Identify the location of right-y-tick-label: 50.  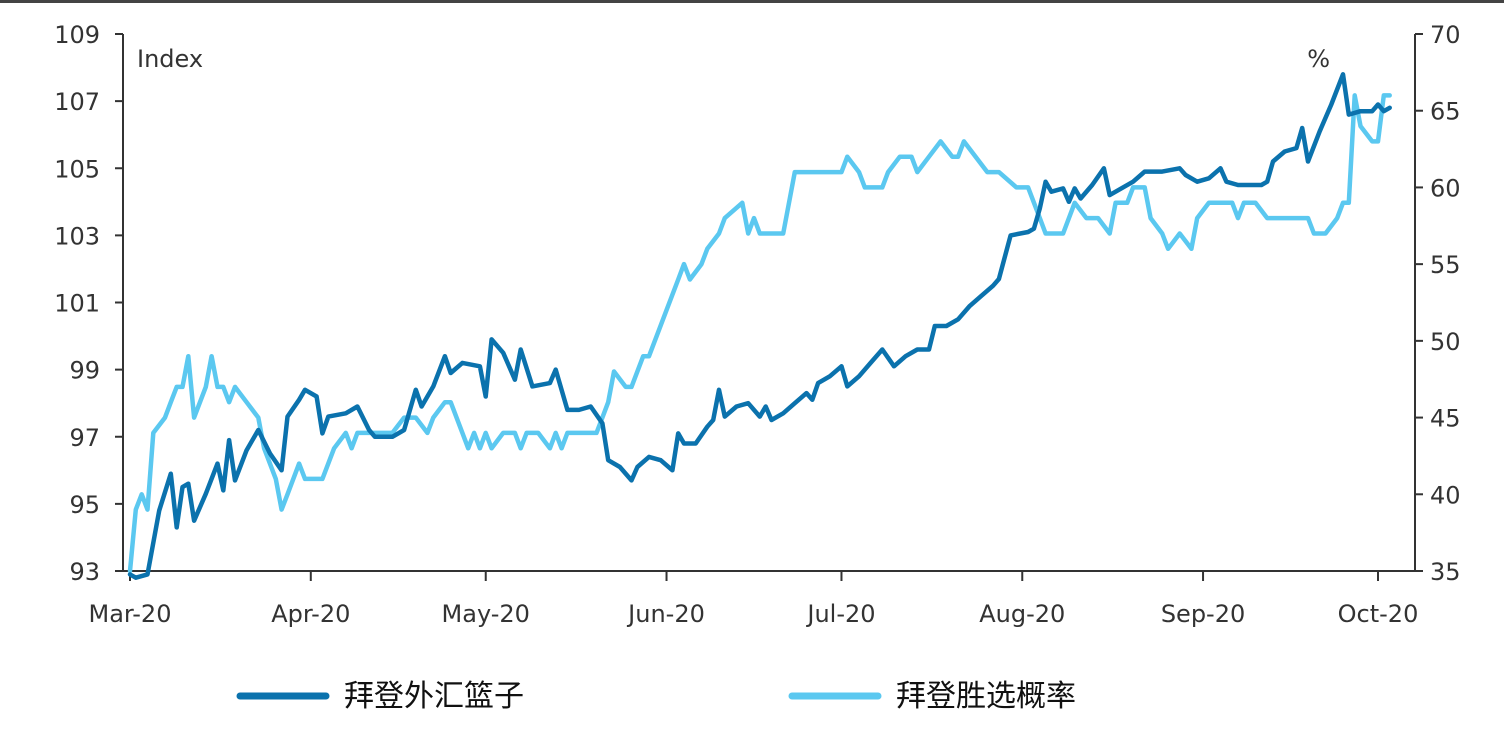
(1445, 342).